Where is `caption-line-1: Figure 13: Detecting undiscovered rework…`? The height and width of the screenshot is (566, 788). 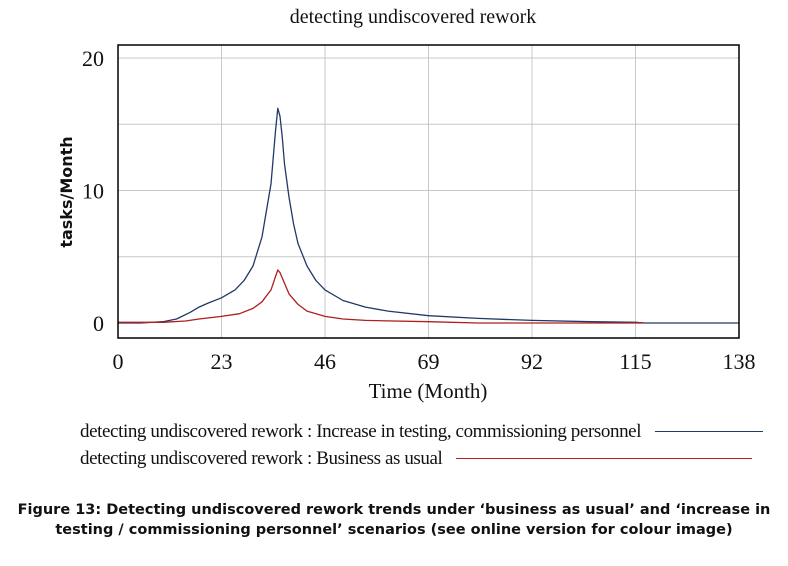 caption-line-1: Figure 13: Detecting undiscovered rework… is located at coordinates (394, 510).